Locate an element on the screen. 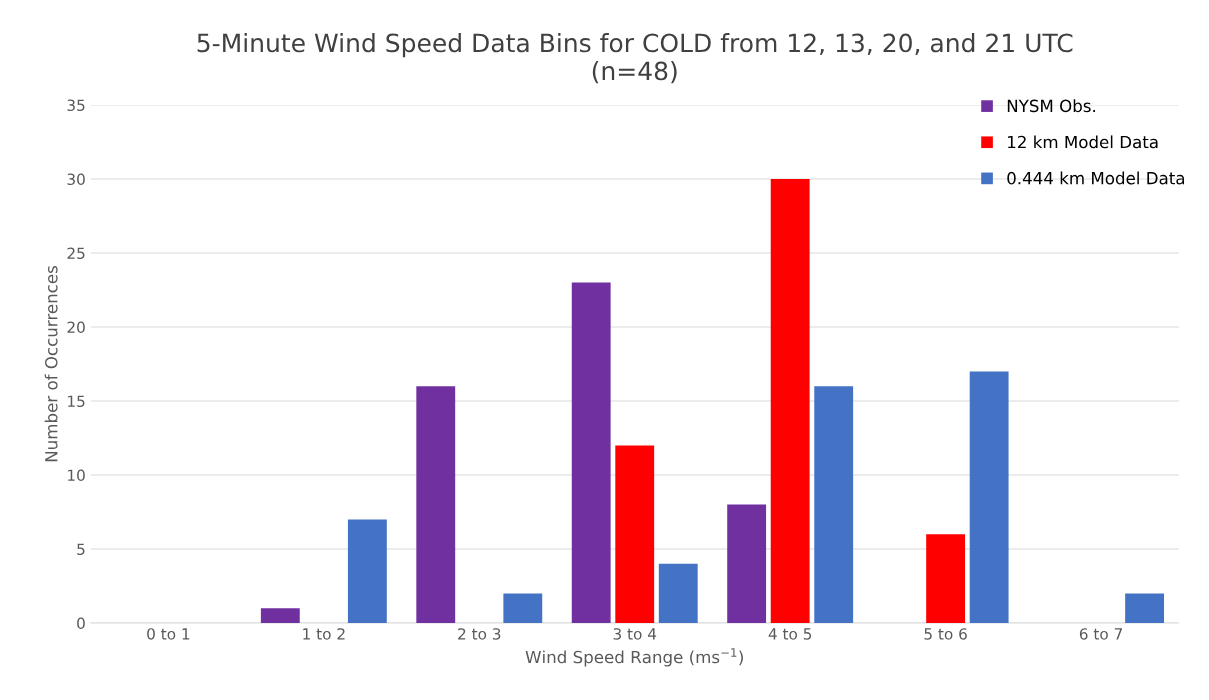 The image size is (1209, 700). x-tick-label: 2 to 3 is located at coordinates (479, 634).